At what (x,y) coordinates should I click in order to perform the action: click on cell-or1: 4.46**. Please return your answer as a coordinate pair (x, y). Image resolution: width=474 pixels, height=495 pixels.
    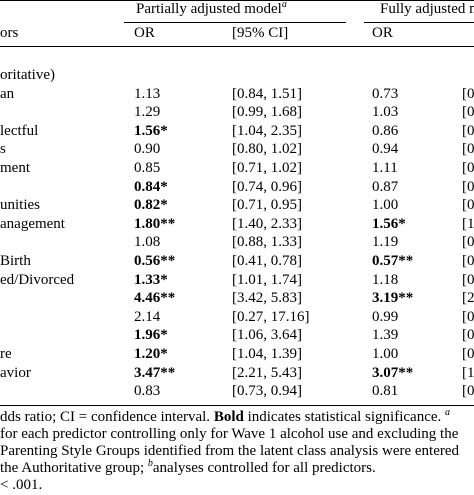
    Looking at the image, I should click on (155, 298).